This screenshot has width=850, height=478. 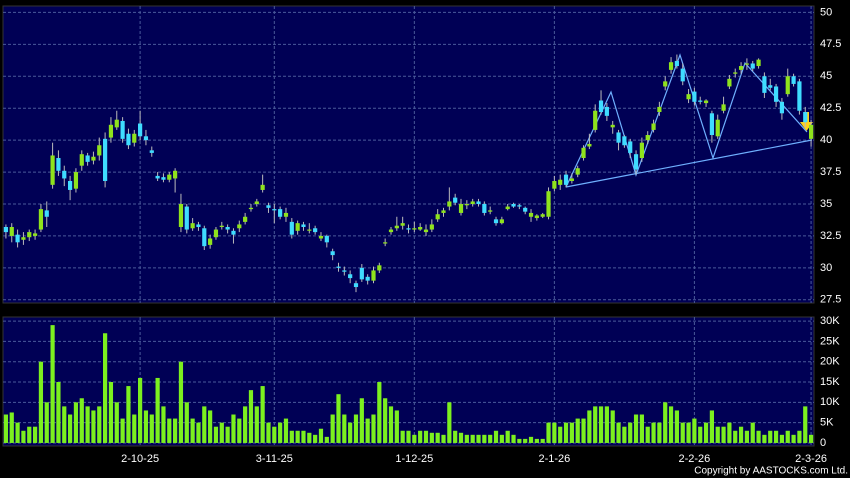 I want to click on y-tick-label: 45, so click(x=826, y=76).